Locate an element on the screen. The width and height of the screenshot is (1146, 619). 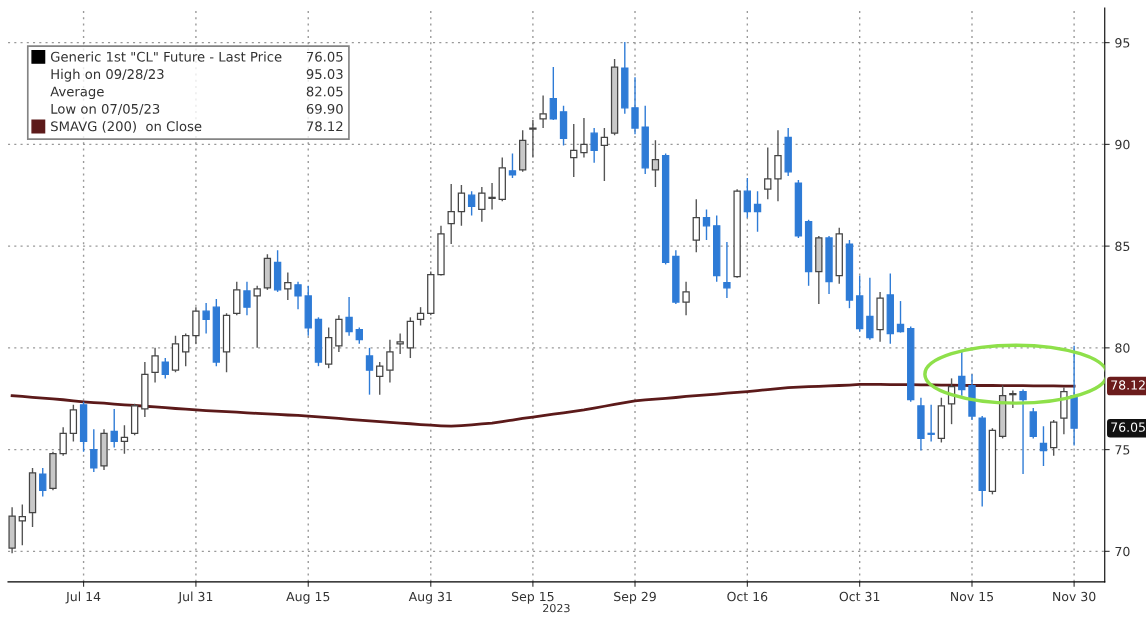
y-tick-label: 95 is located at coordinates (1122, 43).